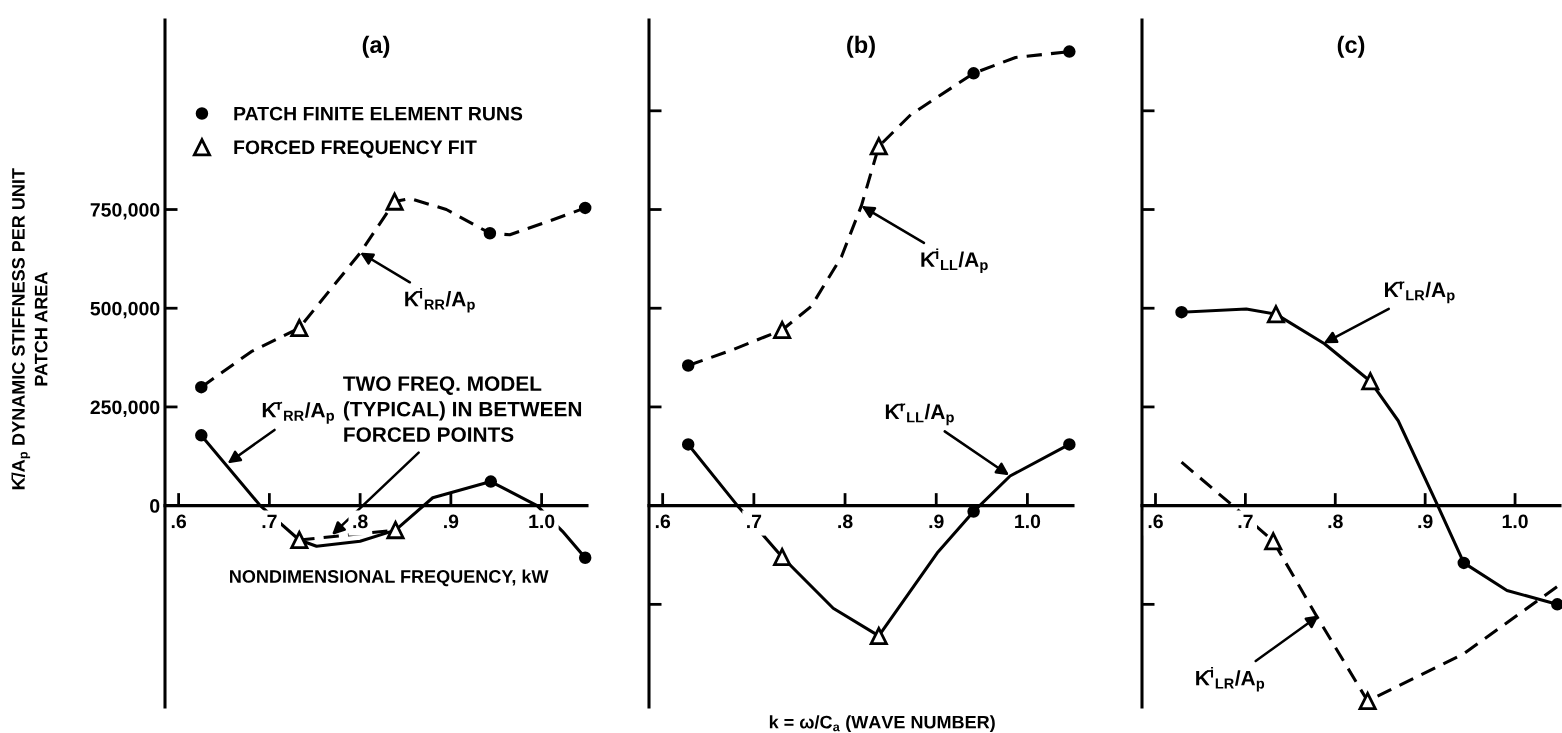  What do you see at coordinates (861, 46) in the screenshot?
I see `text: (b)` at bounding box center [861, 46].